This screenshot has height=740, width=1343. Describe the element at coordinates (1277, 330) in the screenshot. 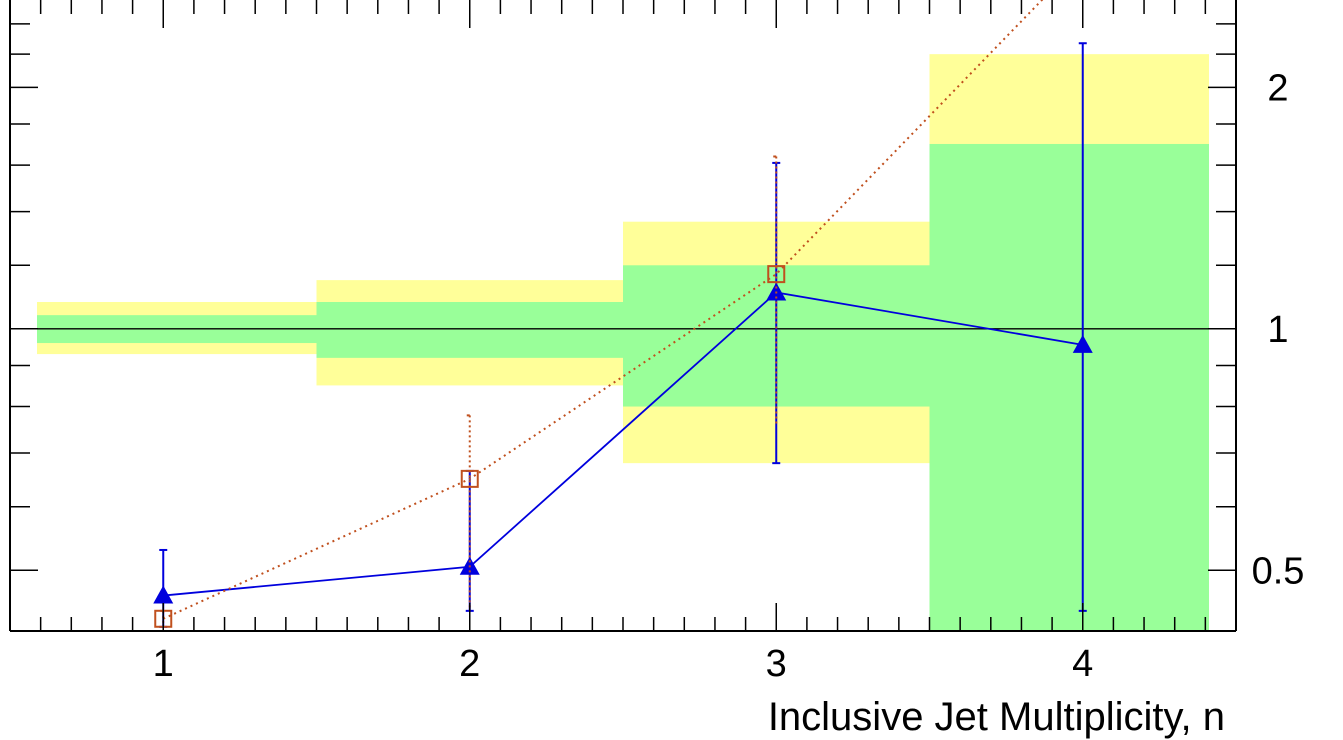

I see `y-tick-label: 1` at that location.